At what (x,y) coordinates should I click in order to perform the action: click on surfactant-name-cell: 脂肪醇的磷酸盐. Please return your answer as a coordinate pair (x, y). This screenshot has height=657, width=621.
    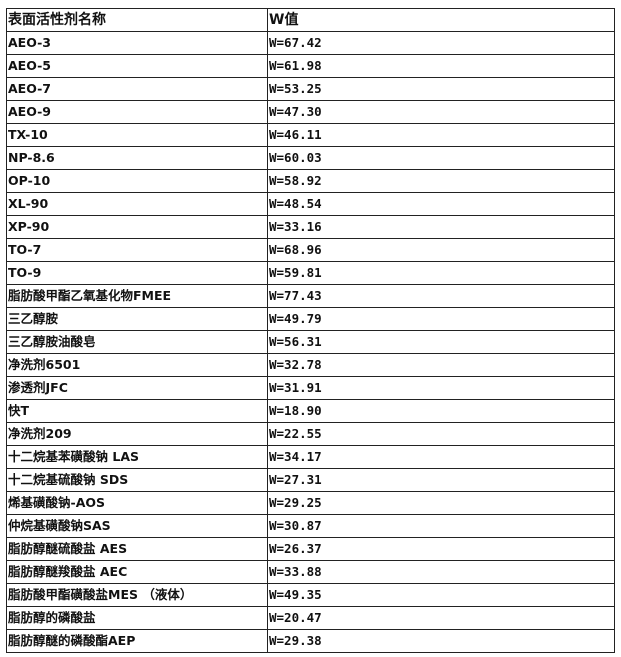
    Looking at the image, I should click on (137, 618).